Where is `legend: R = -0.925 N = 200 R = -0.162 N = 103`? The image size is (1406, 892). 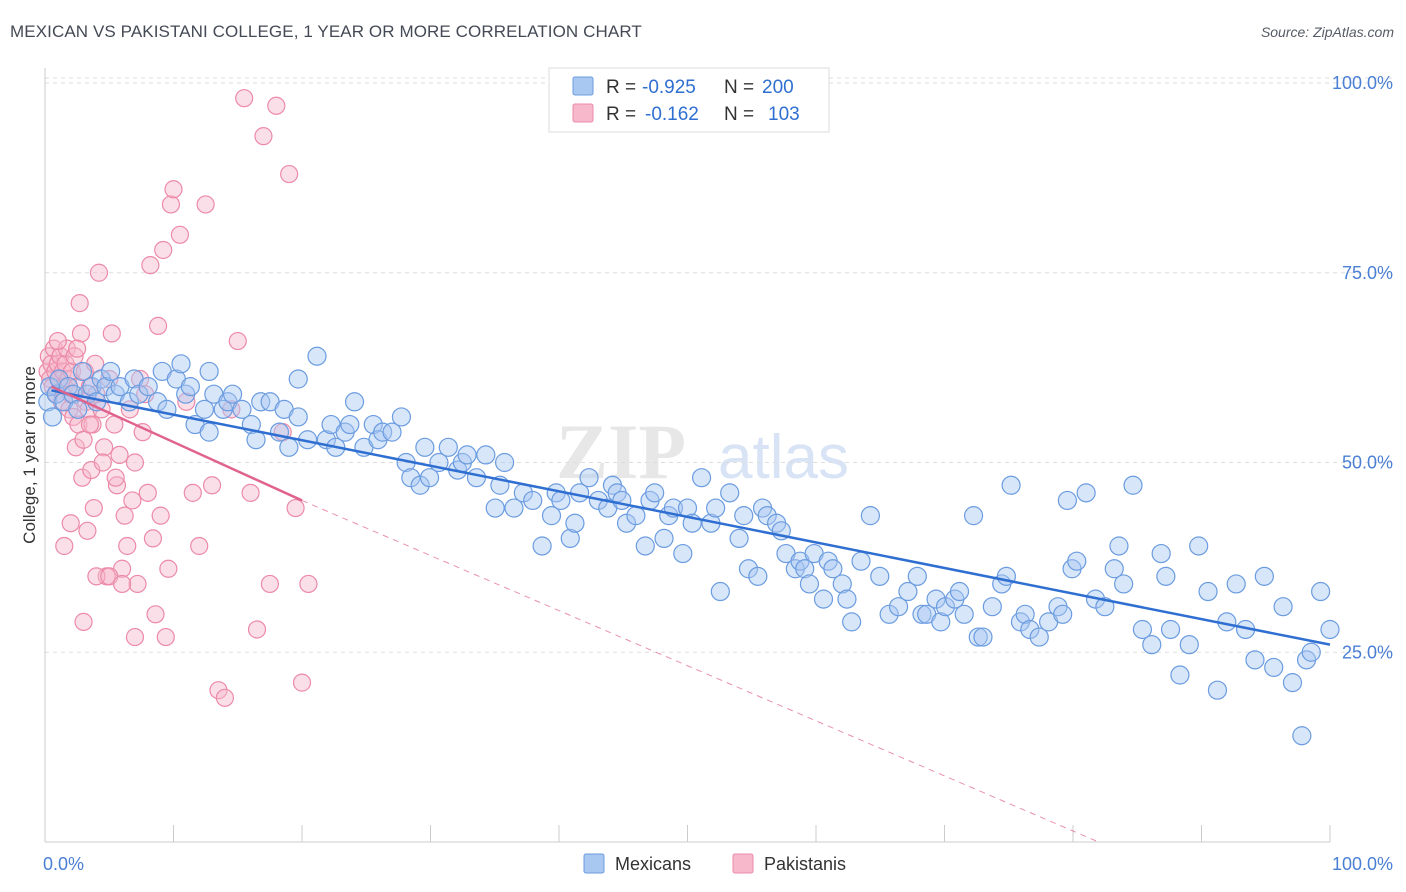
legend: R = -0.925 N = 200 R = -0.162 N = 103 is located at coordinates (689, 100).